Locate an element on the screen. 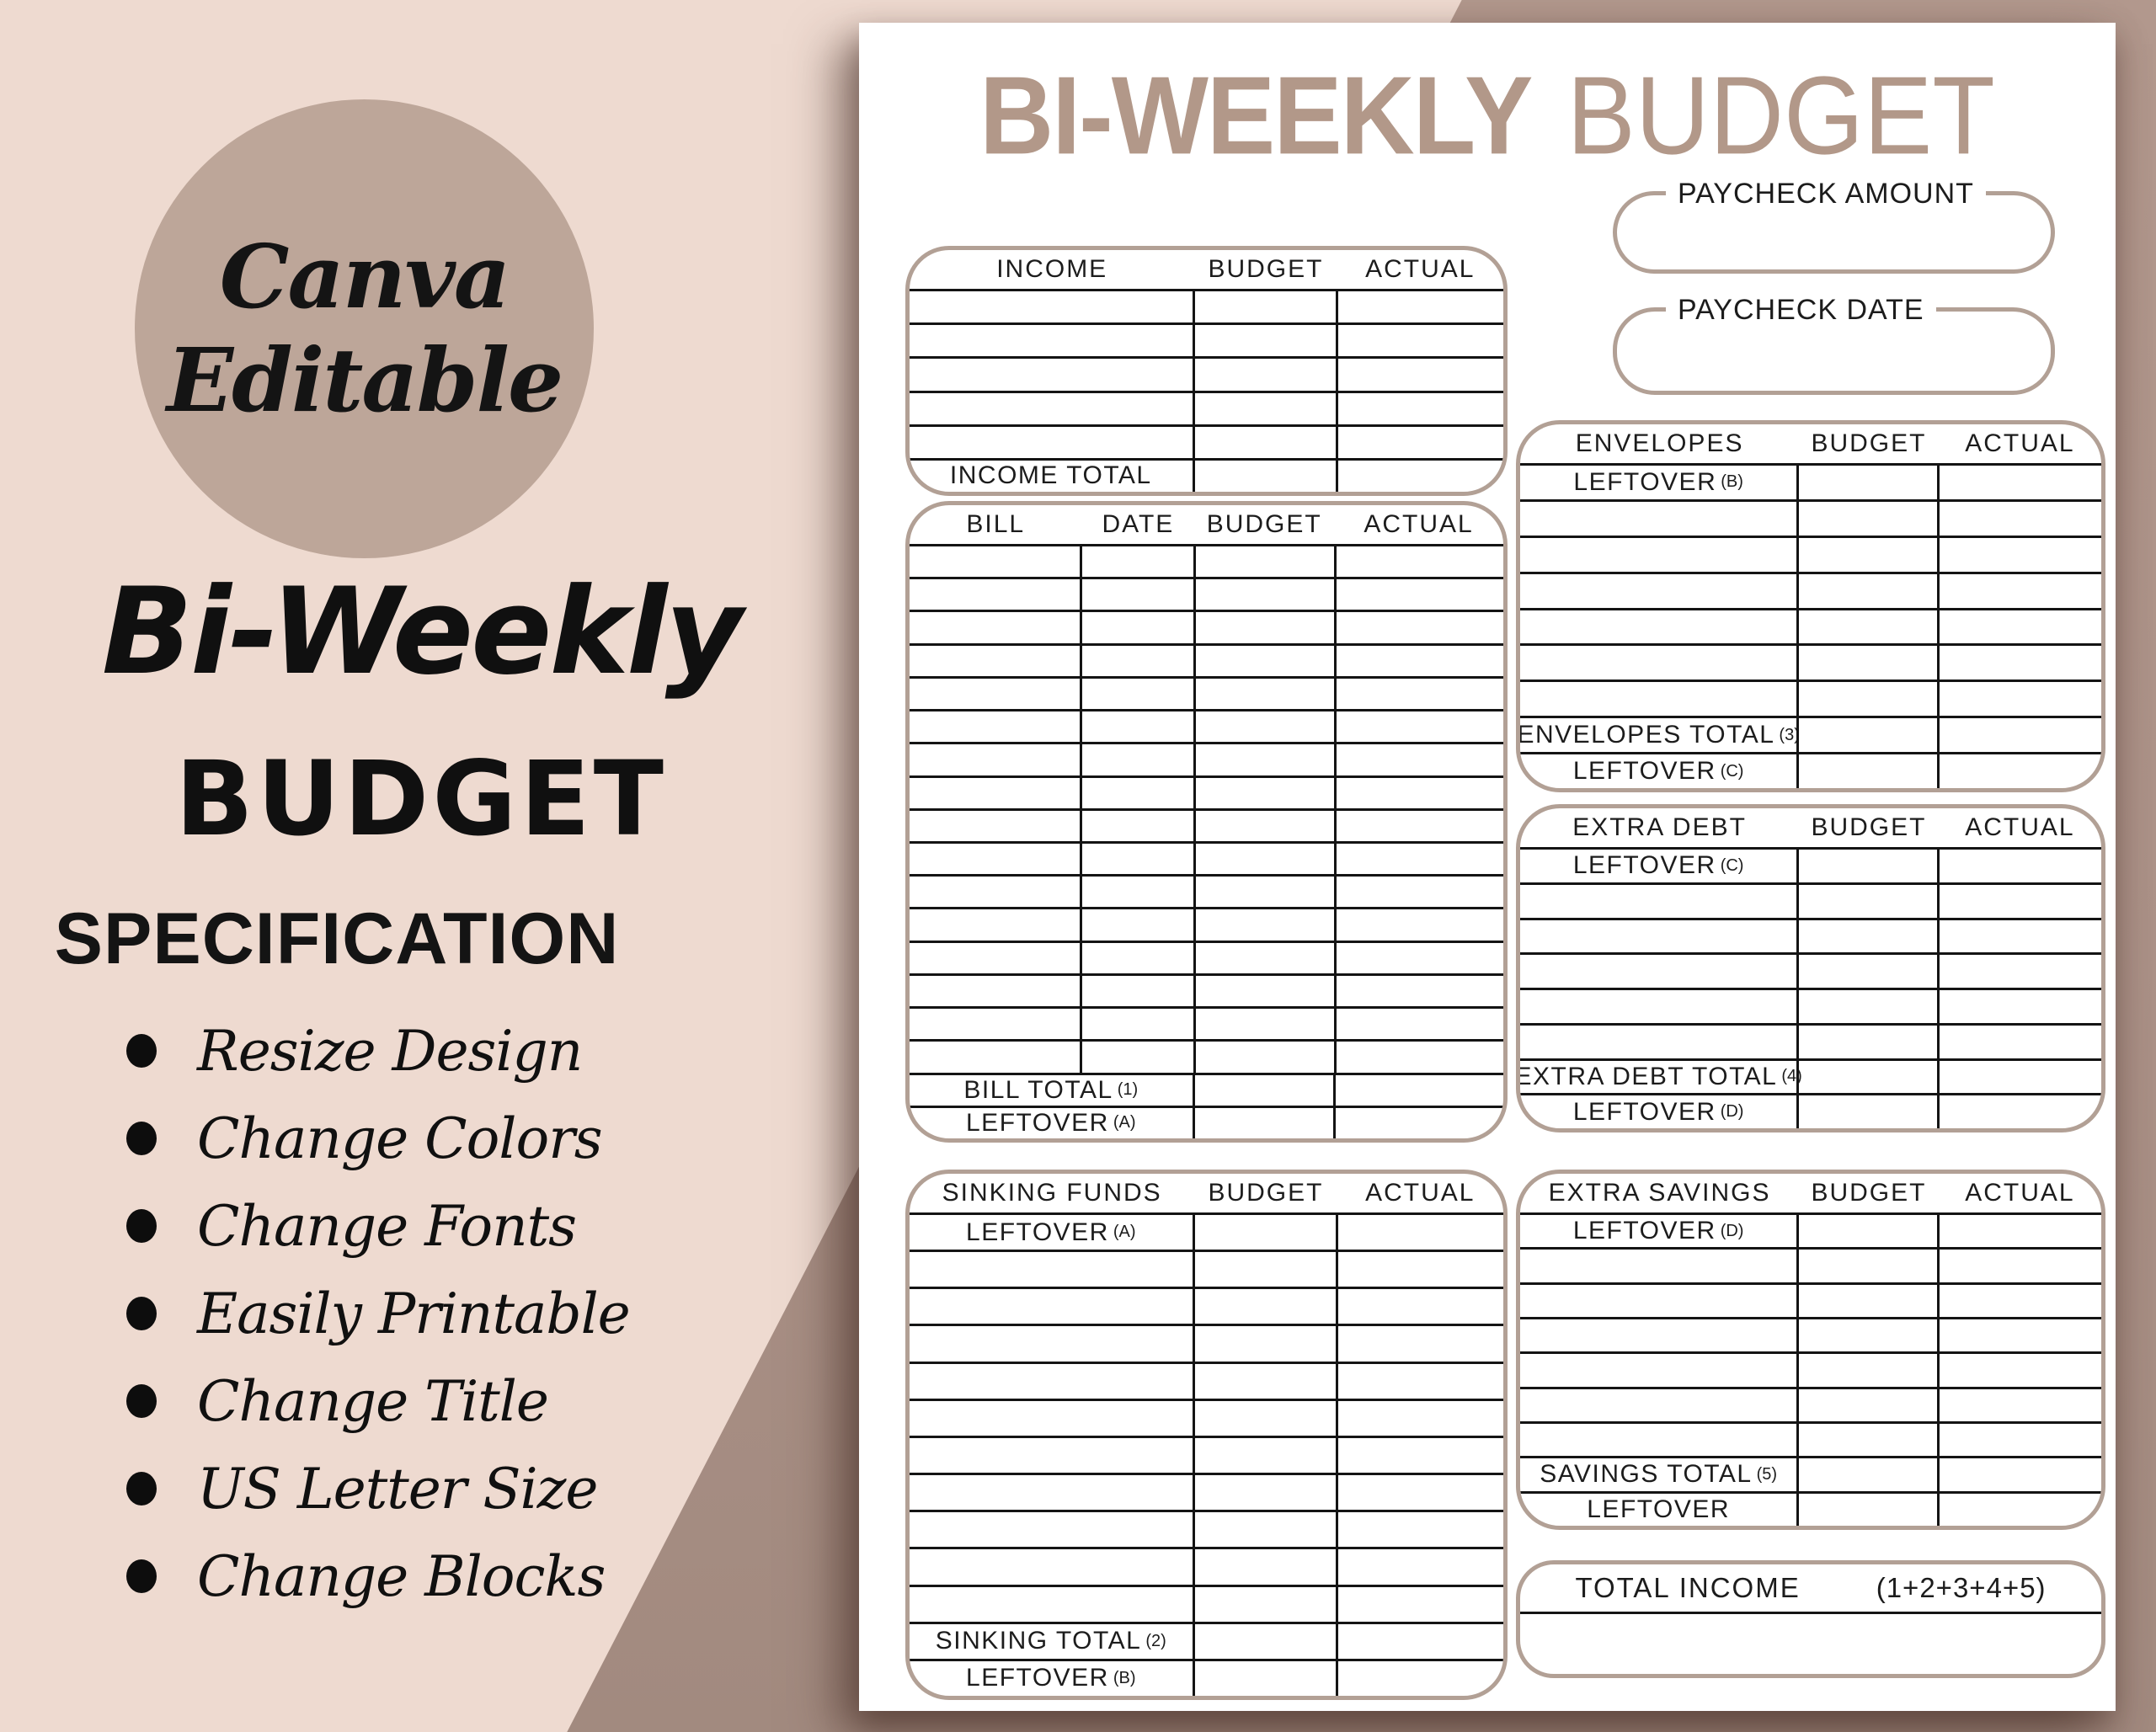 The height and width of the screenshot is (1732, 2156). table-row: BILL TOTAL (1) is located at coordinates (1206, 1089).